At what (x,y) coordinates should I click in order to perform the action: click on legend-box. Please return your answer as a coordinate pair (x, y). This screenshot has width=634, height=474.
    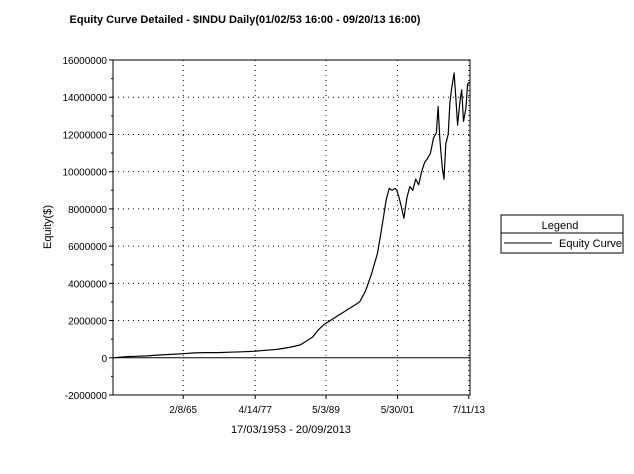
    Looking at the image, I should click on (562, 234).